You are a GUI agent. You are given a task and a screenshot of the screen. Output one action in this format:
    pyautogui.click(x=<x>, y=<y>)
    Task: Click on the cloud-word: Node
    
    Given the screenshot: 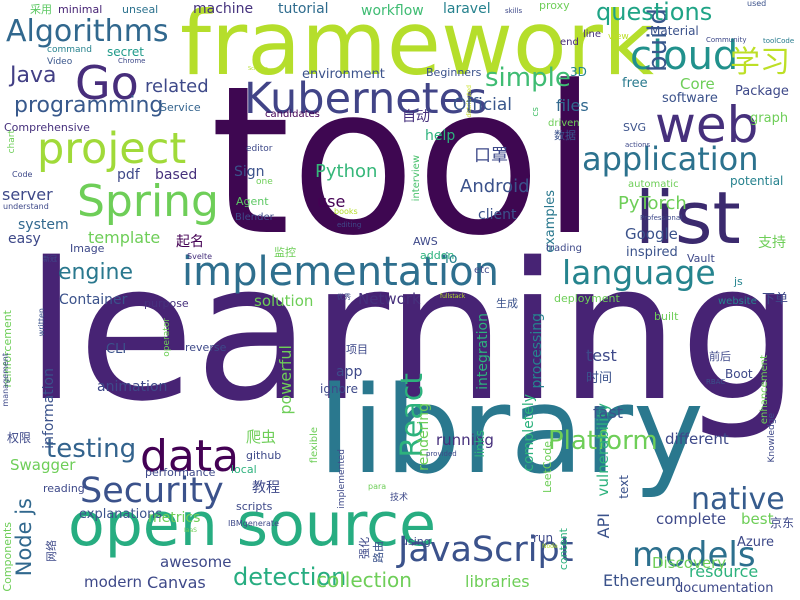 What is the action you would take?
    pyautogui.click(x=550, y=546)
    